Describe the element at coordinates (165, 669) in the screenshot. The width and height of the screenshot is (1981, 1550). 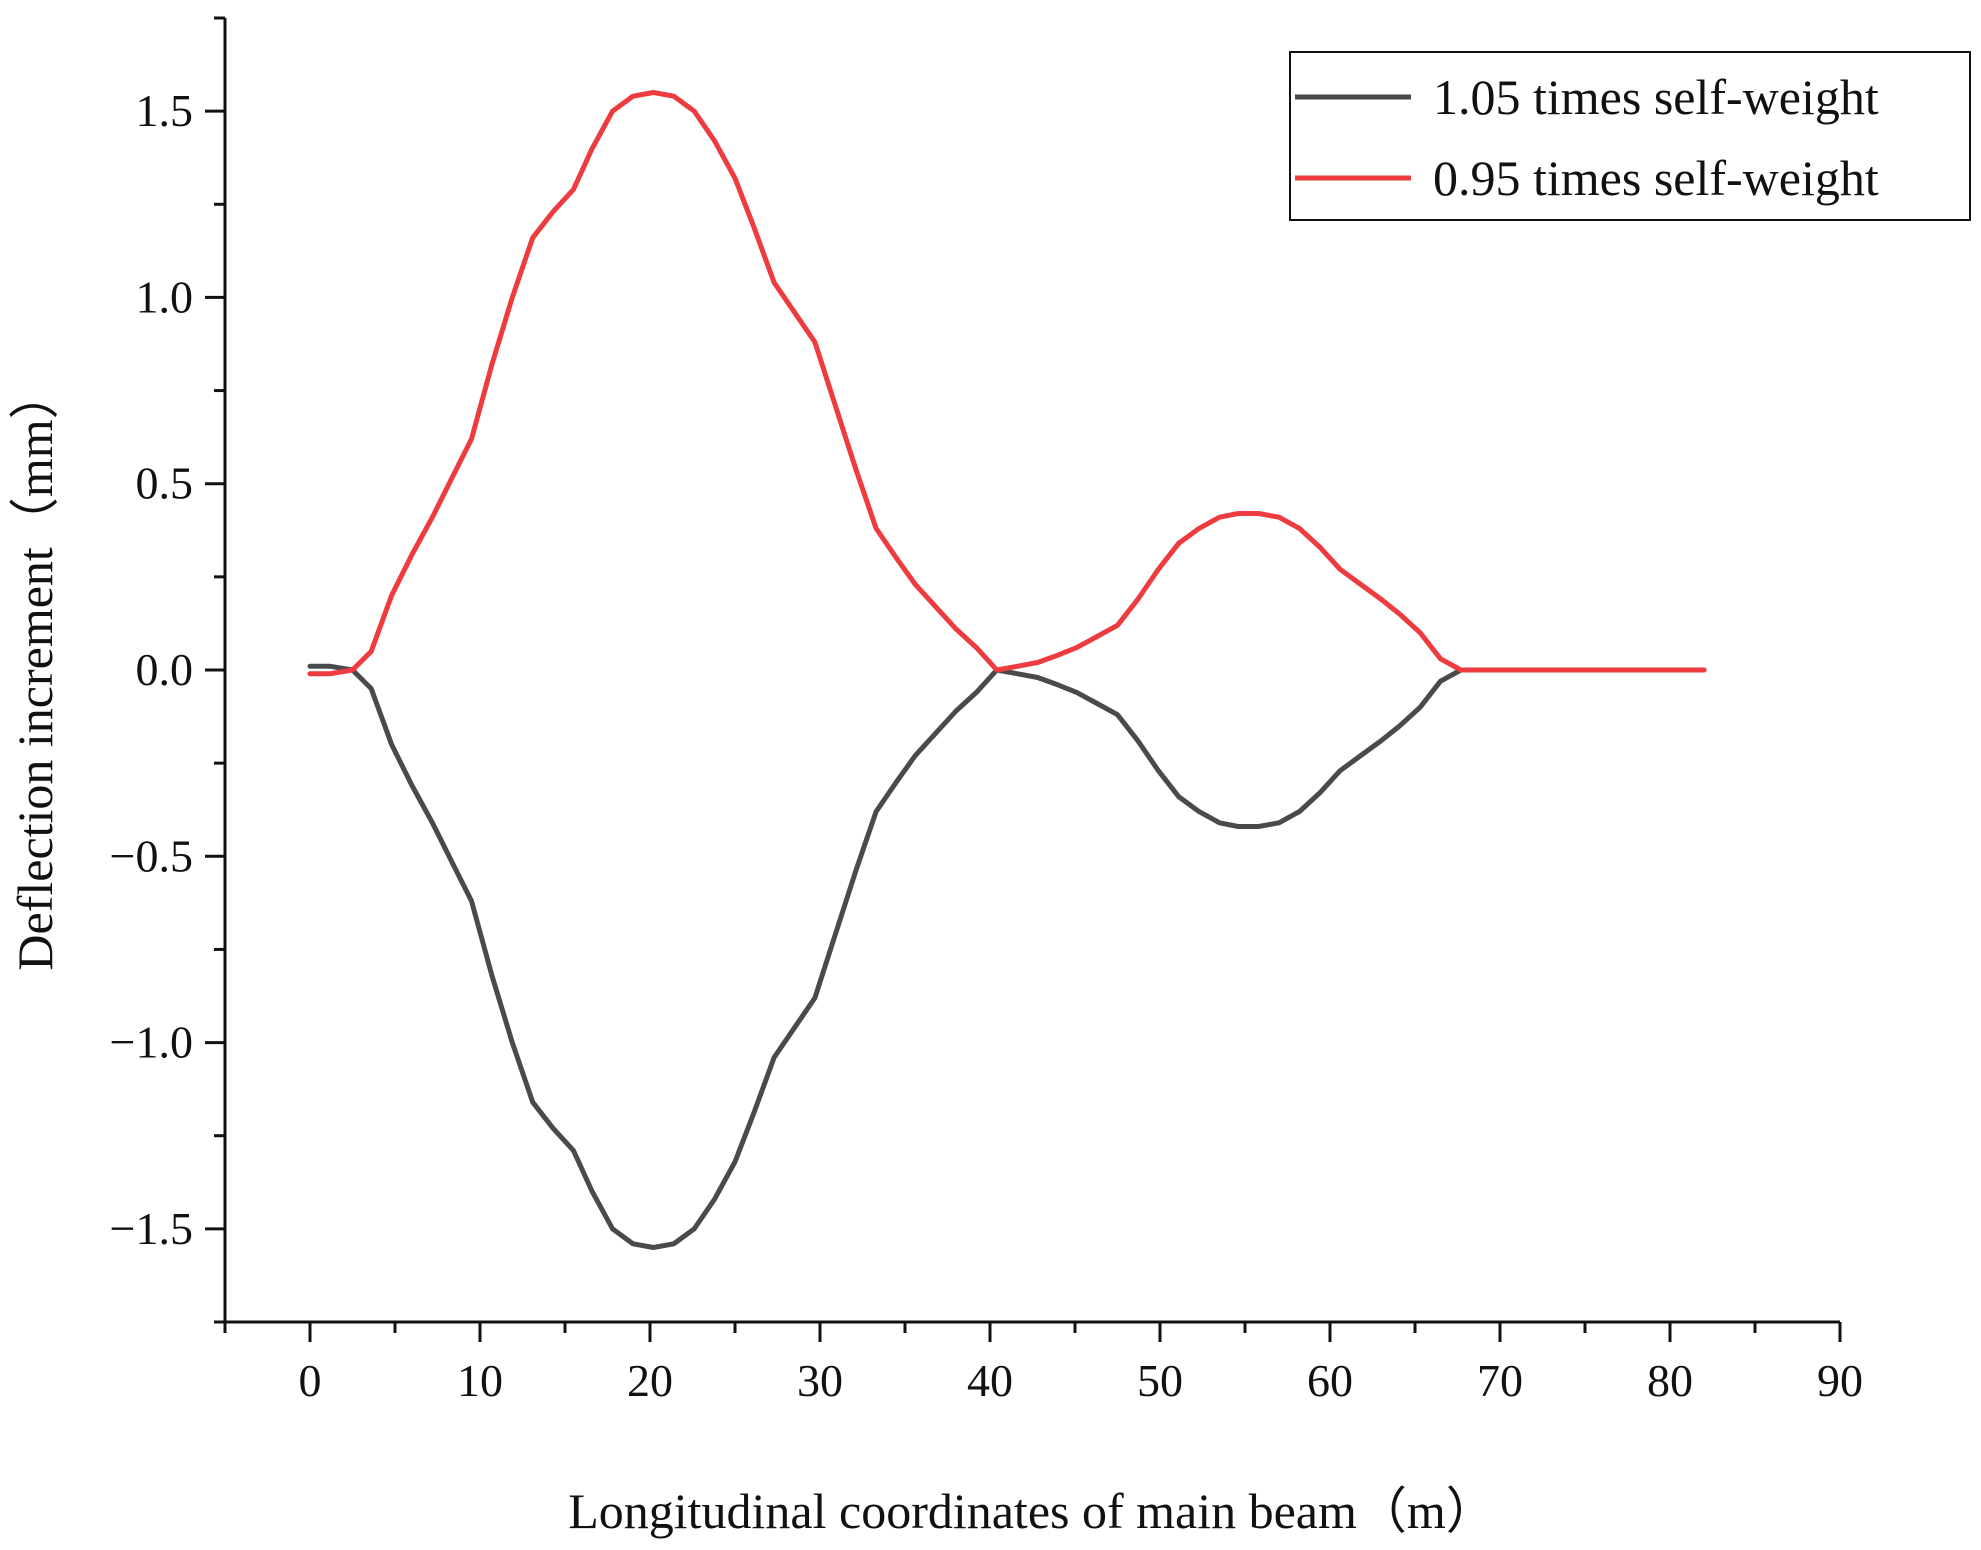
I see `y-tick-label: 0.0` at that location.